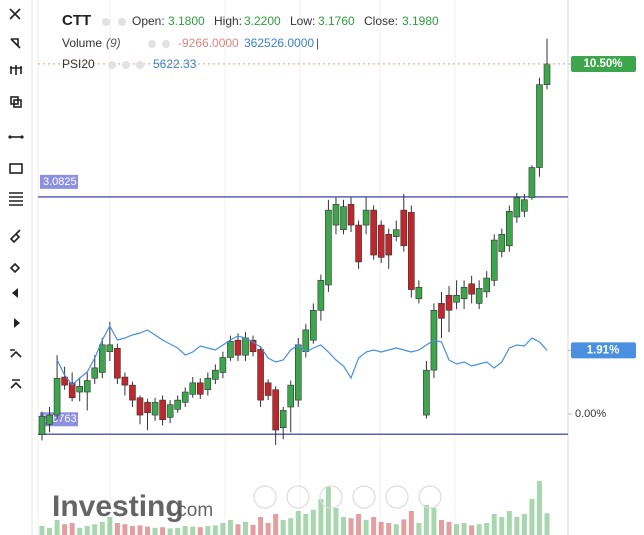 The image size is (644, 535). I want to click on tool-zoom, so click(16, 353).